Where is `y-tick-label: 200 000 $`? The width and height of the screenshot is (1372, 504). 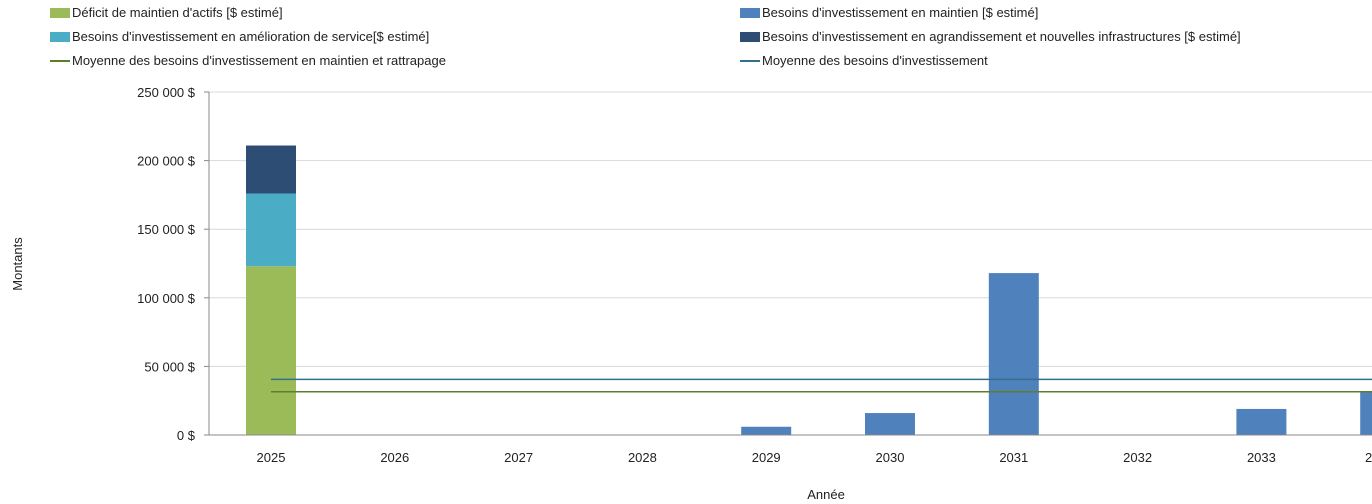
y-tick-label: 200 000 $ is located at coordinates (166, 161).